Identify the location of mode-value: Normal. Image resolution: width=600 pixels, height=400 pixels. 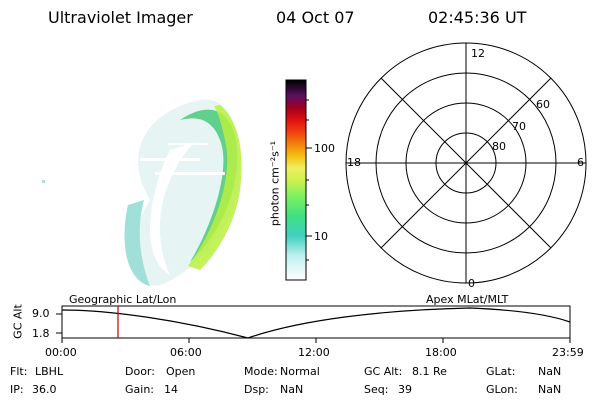
(300, 371).